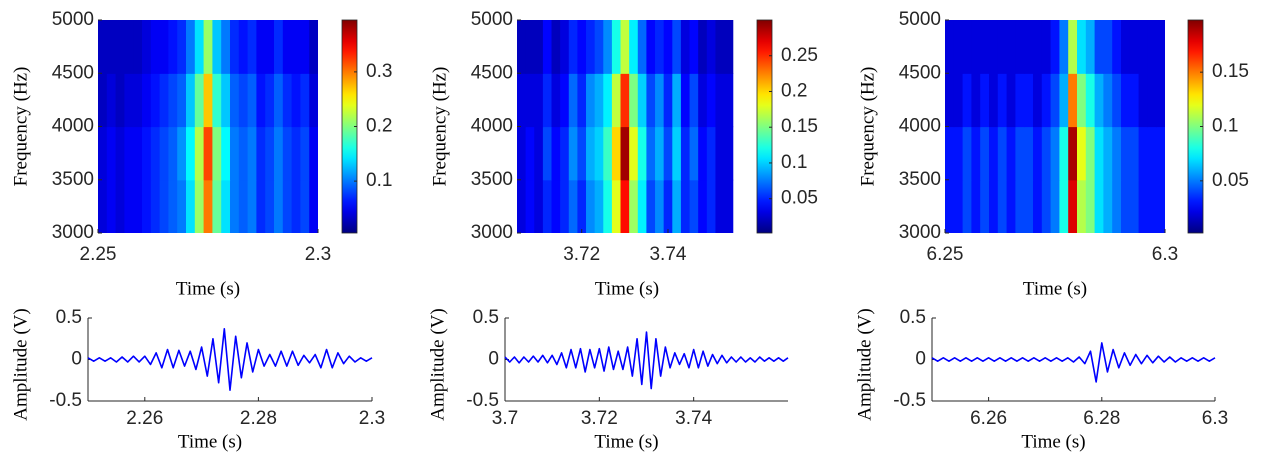 This screenshot has width=1263, height=459. I want to click on y-tick-label: 5000, so click(492, 19).